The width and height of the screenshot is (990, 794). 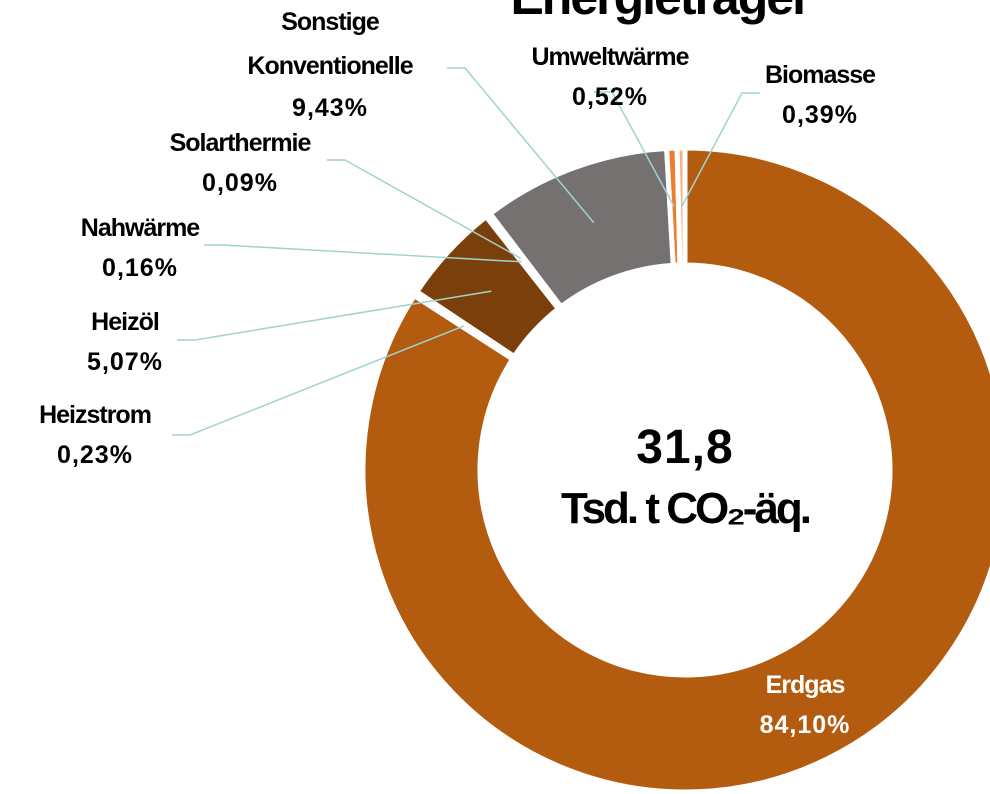 What do you see at coordinates (820, 95) in the screenshot?
I see `data-label: Biomasse 0,39%` at bounding box center [820, 95].